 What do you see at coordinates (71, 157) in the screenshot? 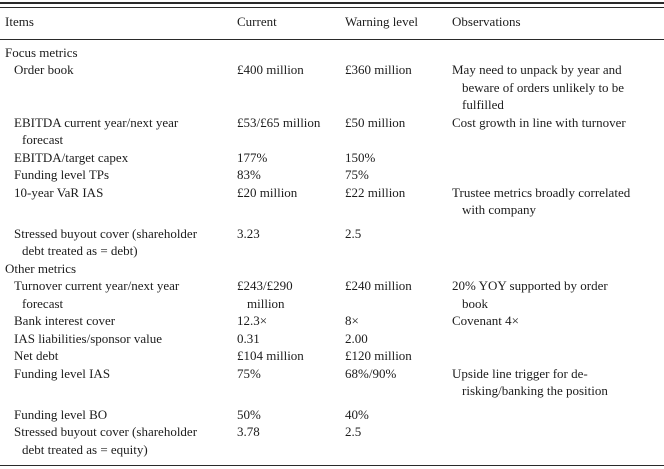
I see `item-cell: EBITDA/target capex` at bounding box center [71, 157].